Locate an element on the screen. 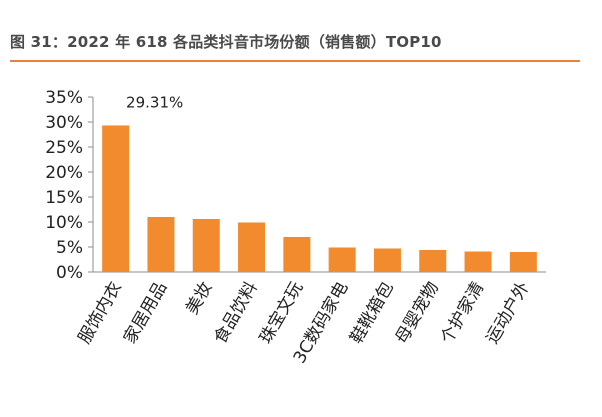  figure-title: 图 31：2022 年 618 各品类抖音市场份额（销售额）TOP10 is located at coordinates (226, 42).